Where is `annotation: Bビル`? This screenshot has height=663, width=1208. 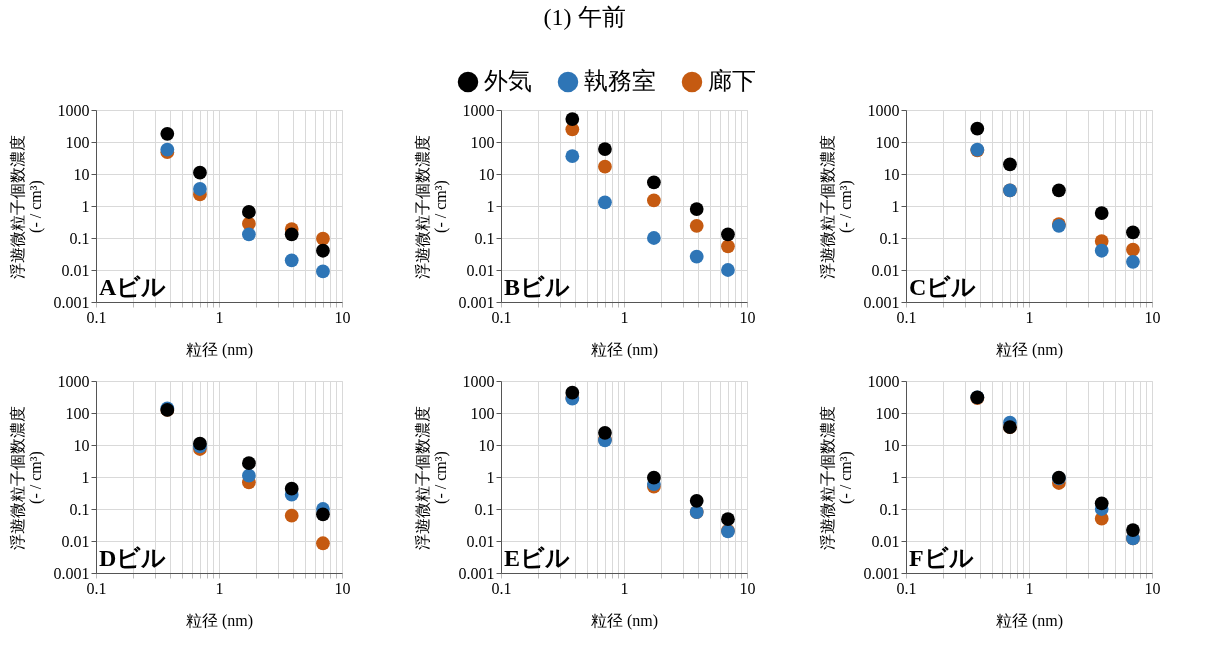 annotation: Bビル is located at coordinates (537, 287).